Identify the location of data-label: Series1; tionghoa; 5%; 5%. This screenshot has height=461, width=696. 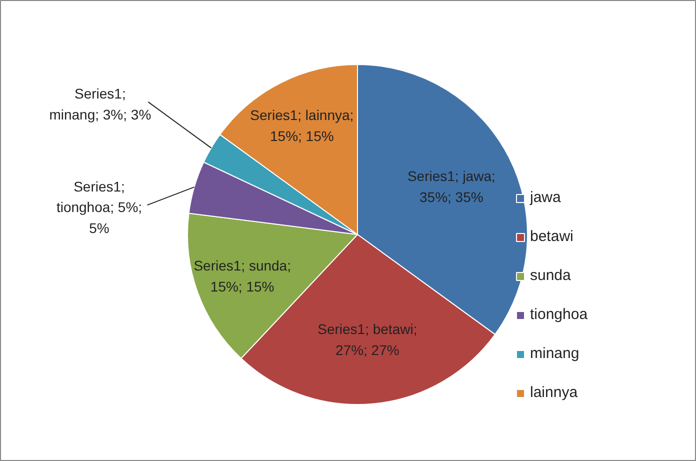
(99, 207).